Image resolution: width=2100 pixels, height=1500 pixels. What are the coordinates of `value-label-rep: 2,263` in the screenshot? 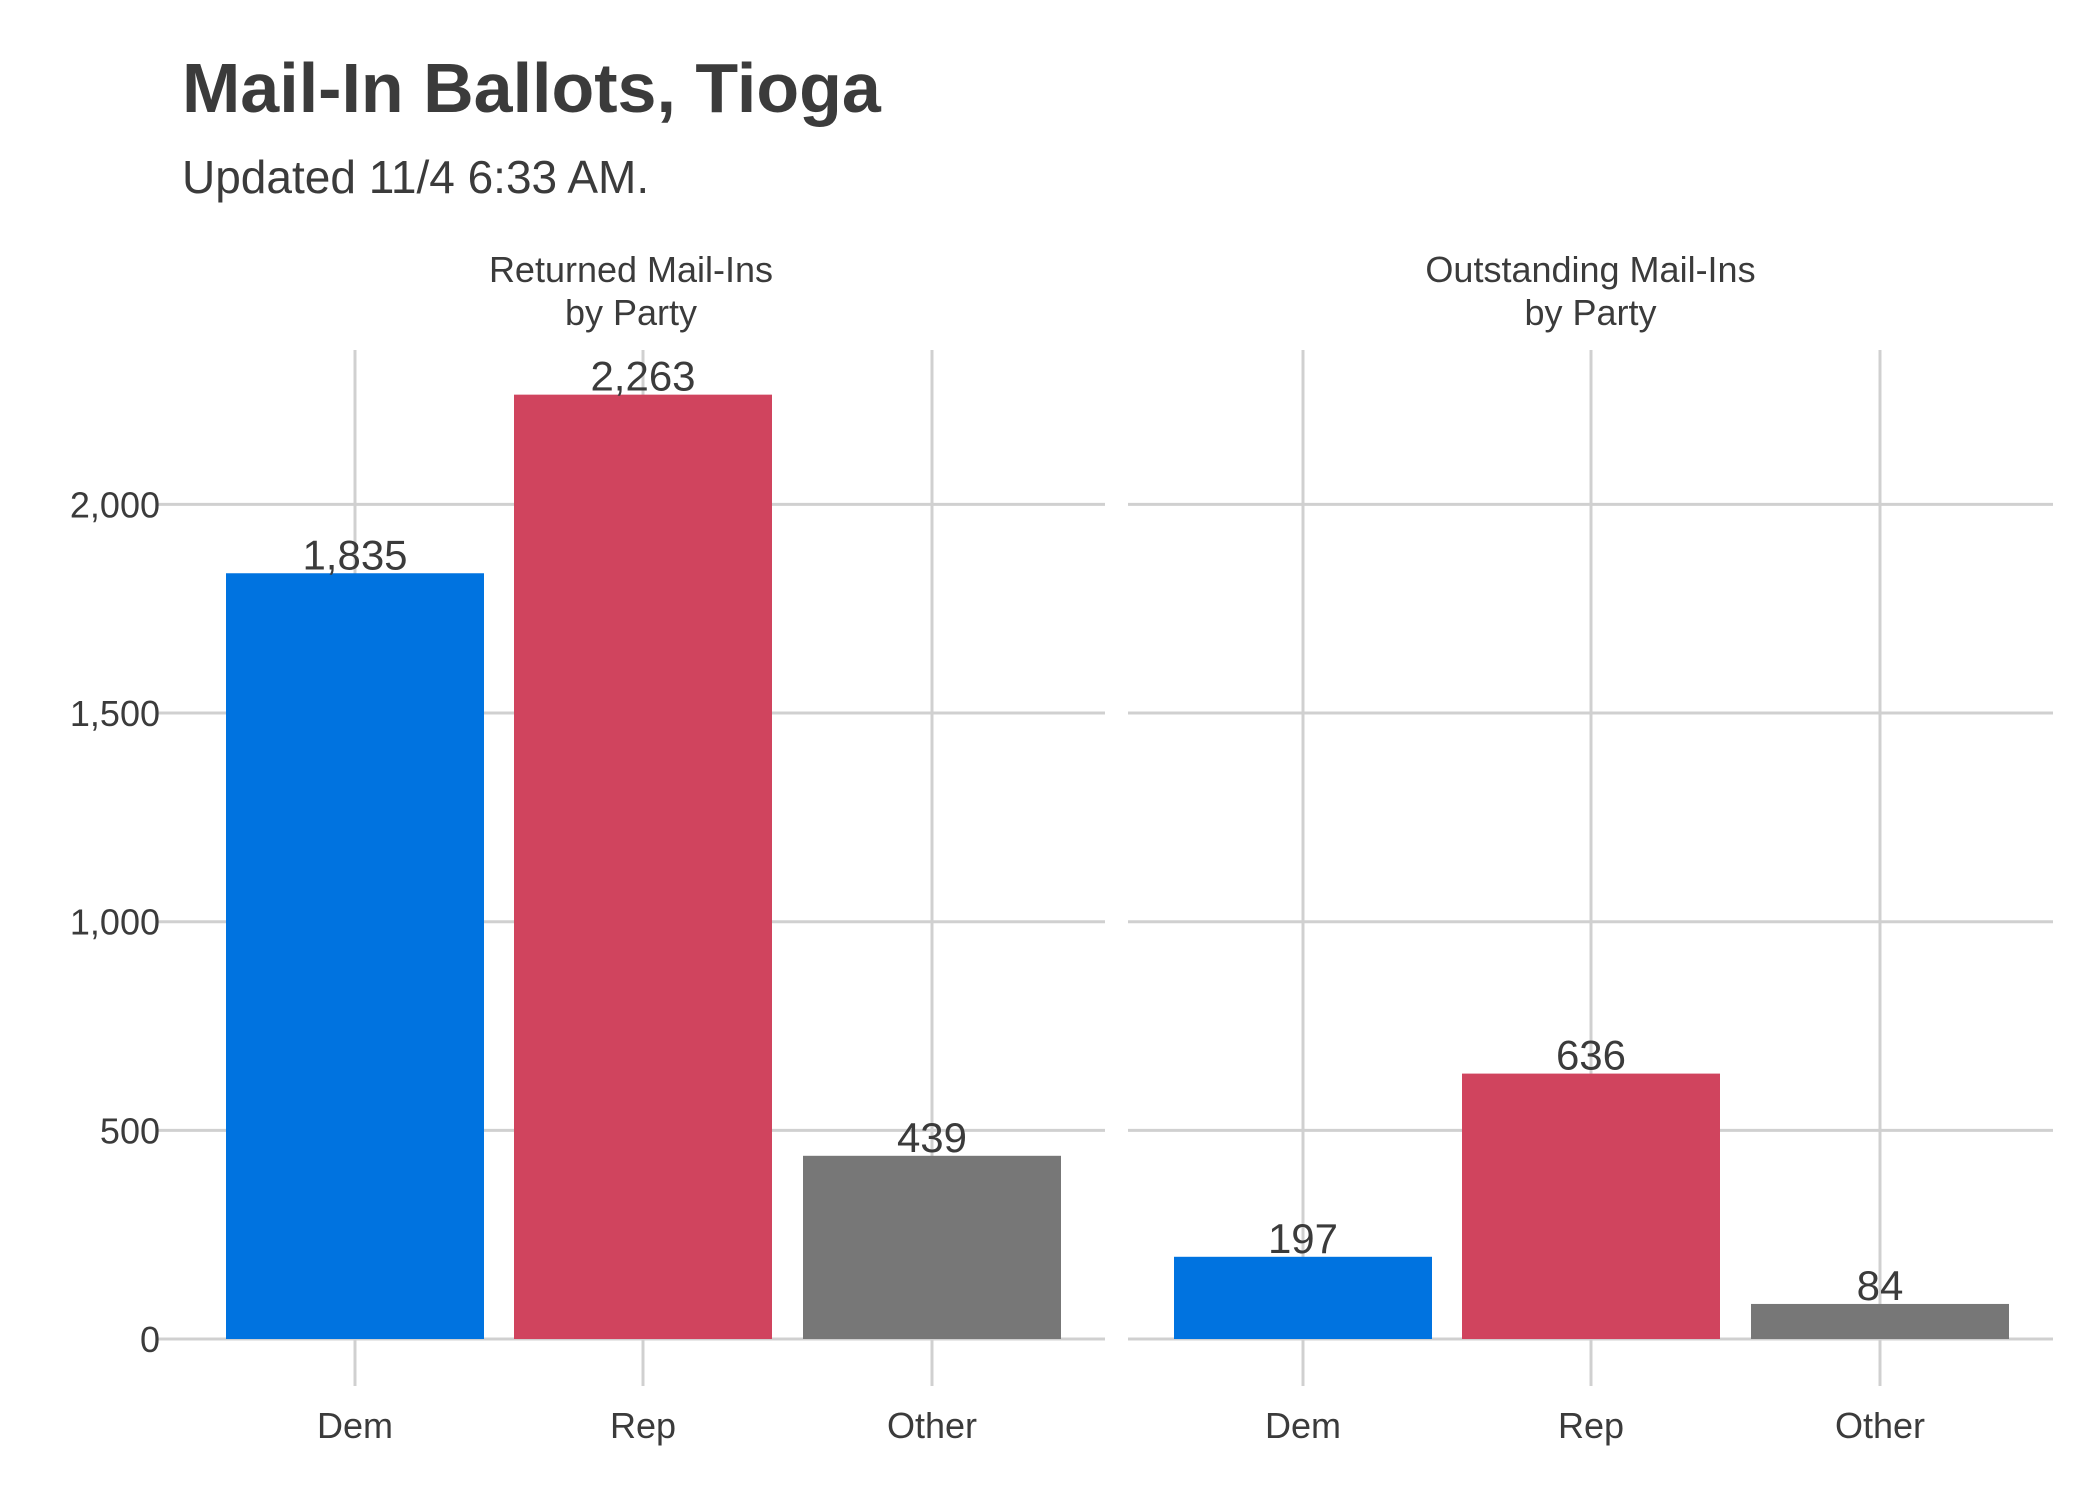 It's located at (642, 376).